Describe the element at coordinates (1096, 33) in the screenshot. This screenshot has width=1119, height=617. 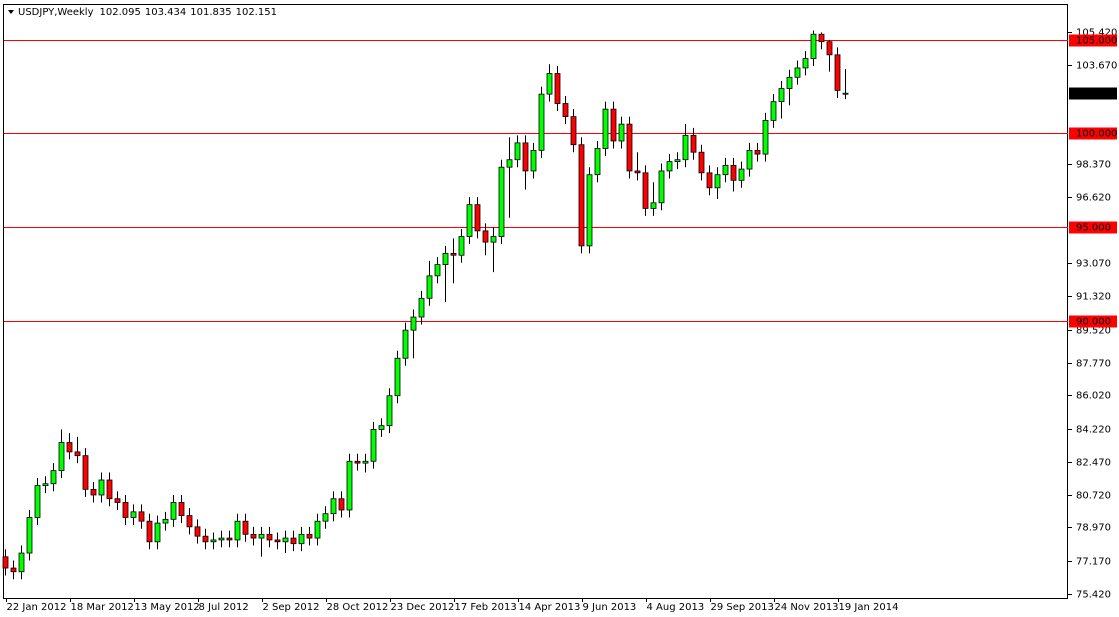
I see `y-tick-label: 105.420` at that location.